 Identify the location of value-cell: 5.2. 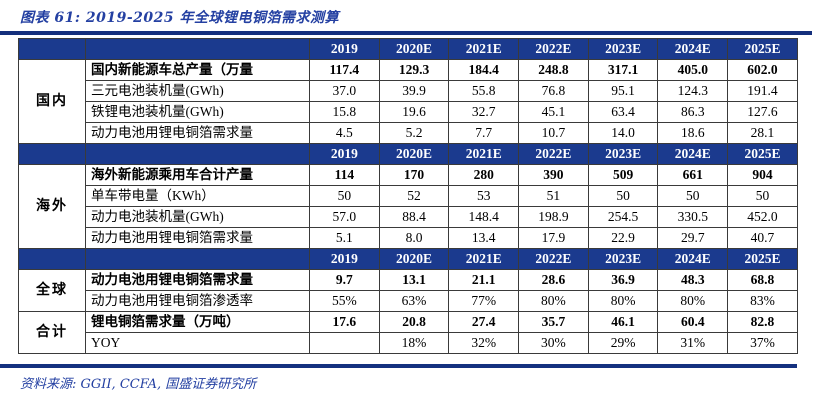
(414, 133).